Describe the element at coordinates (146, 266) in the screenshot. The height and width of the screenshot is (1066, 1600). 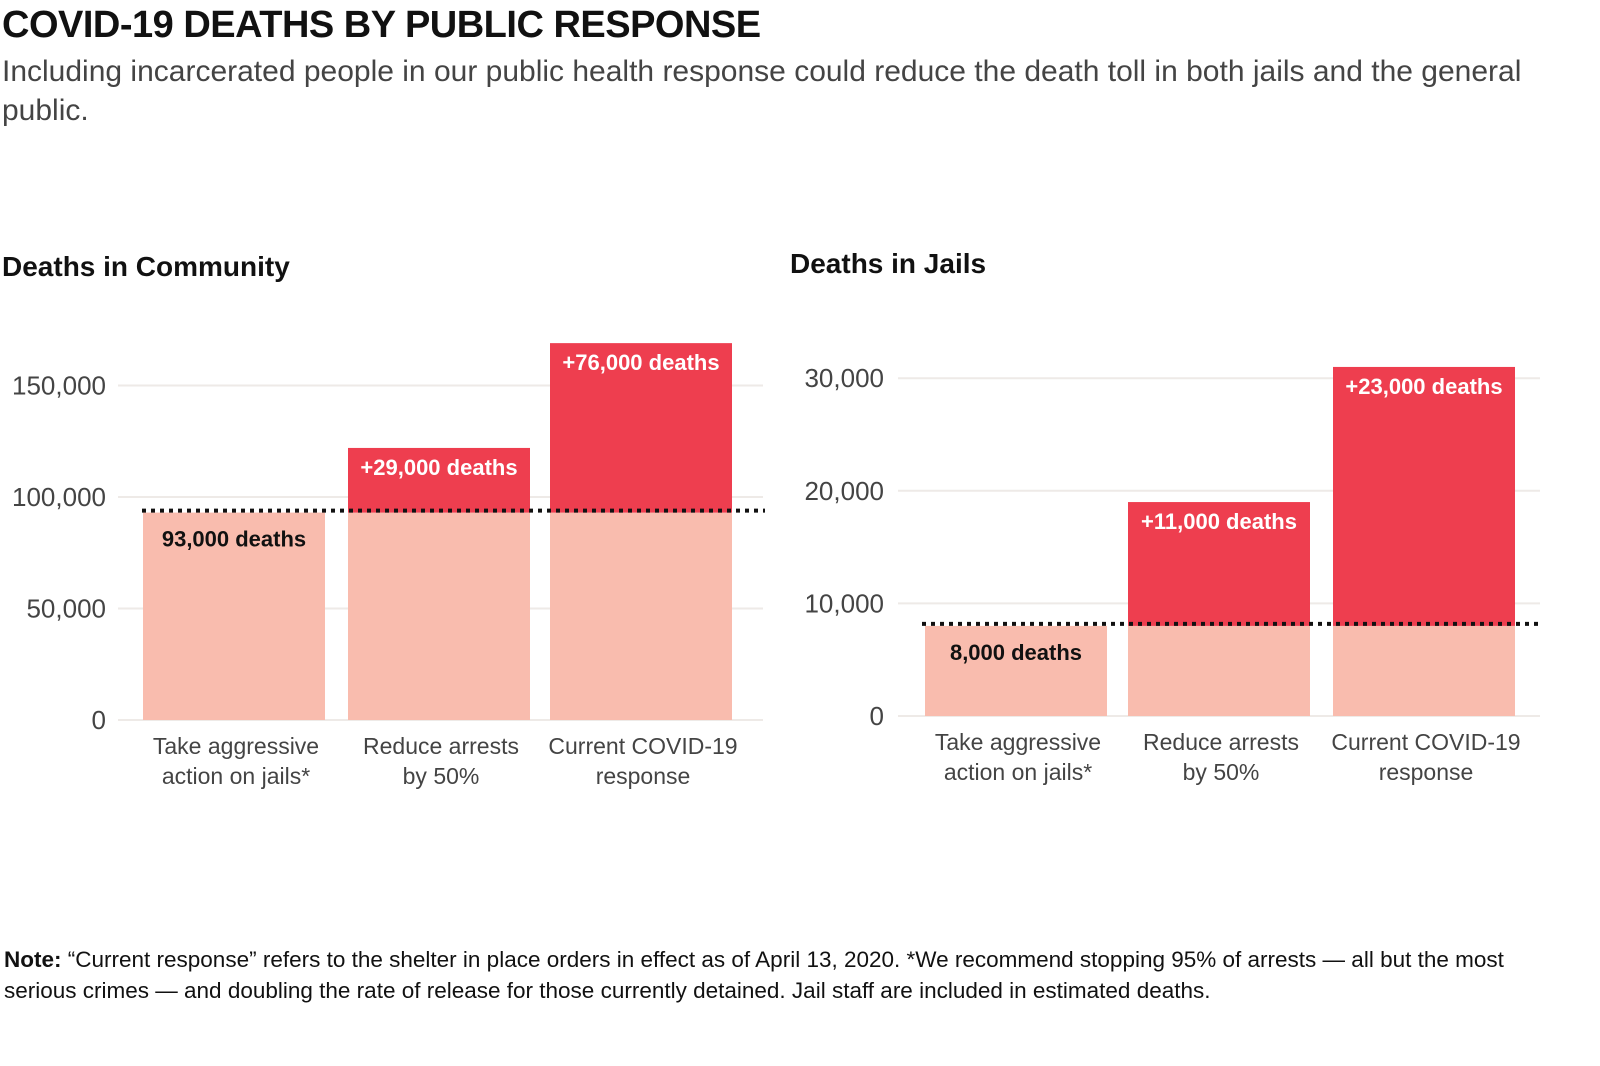
I see `chart-title-community: Deaths in Community` at that location.